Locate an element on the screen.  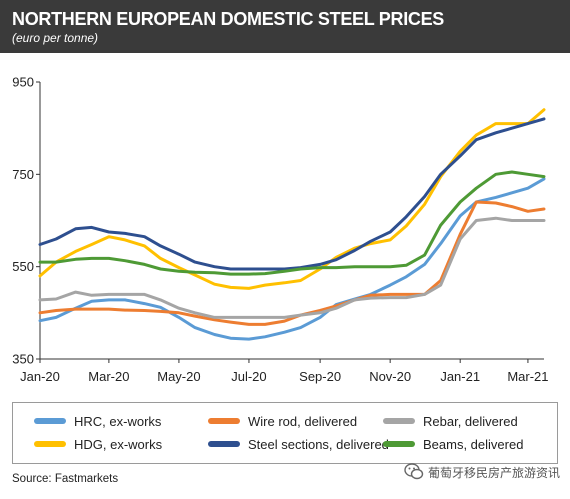
legend-swatch-beams is located at coordinates (399, 444).